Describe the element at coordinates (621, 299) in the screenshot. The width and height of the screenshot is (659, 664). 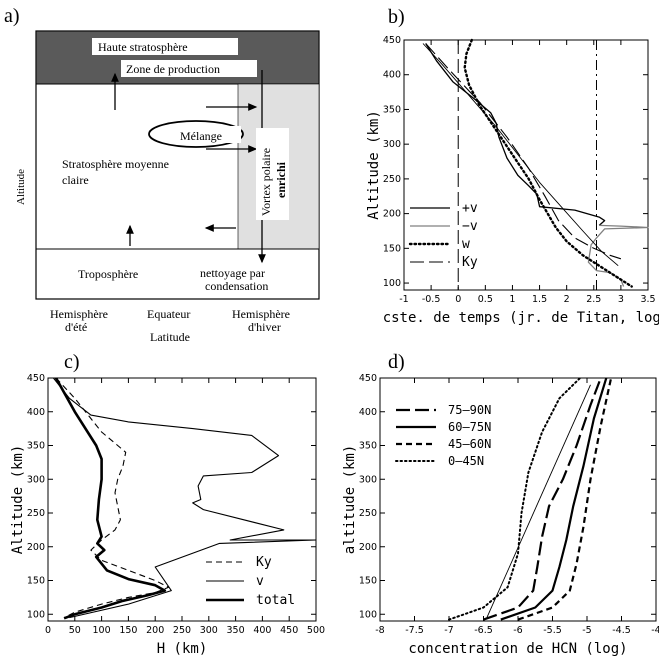
I see `chart-b-xtick-label: 3` at that location.